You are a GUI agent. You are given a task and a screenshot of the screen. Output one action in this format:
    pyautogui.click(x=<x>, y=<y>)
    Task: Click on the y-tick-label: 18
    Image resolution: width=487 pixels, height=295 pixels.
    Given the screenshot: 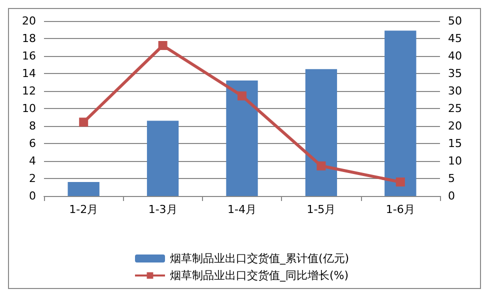 What is the action you would take?
    pyautogui.click(x=29, y=38)
    